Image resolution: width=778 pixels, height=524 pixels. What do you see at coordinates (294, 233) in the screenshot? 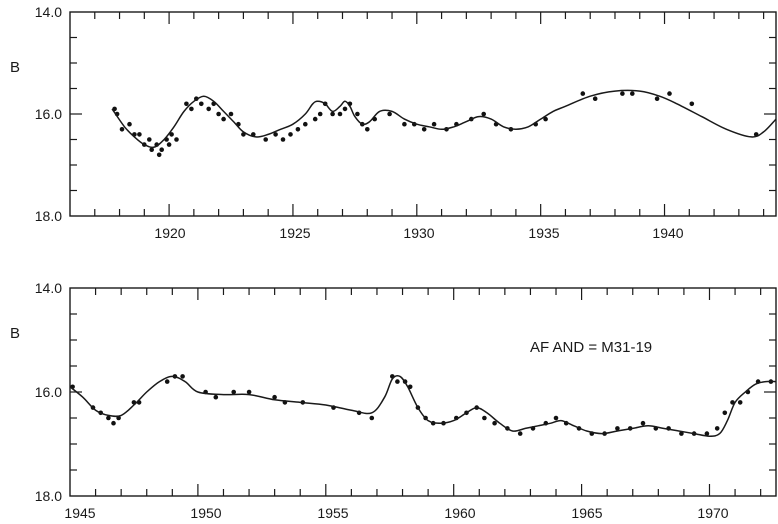
I see `x-tick-label: 1925` at bounding box center [294, 233].